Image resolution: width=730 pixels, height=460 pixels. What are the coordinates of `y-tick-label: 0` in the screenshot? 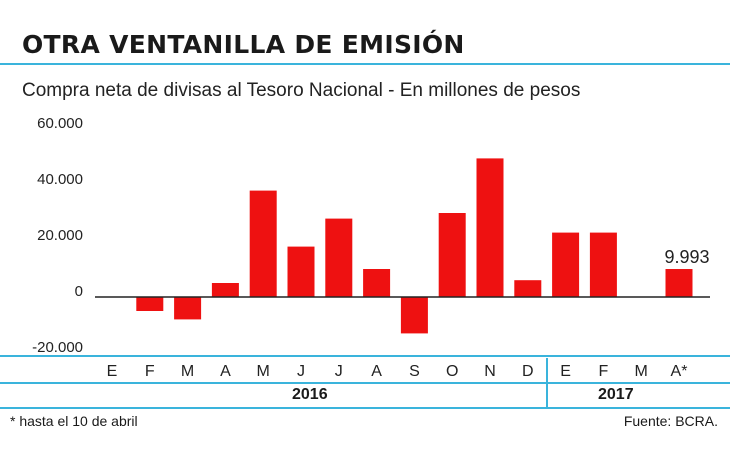 It's located at (79, 291).